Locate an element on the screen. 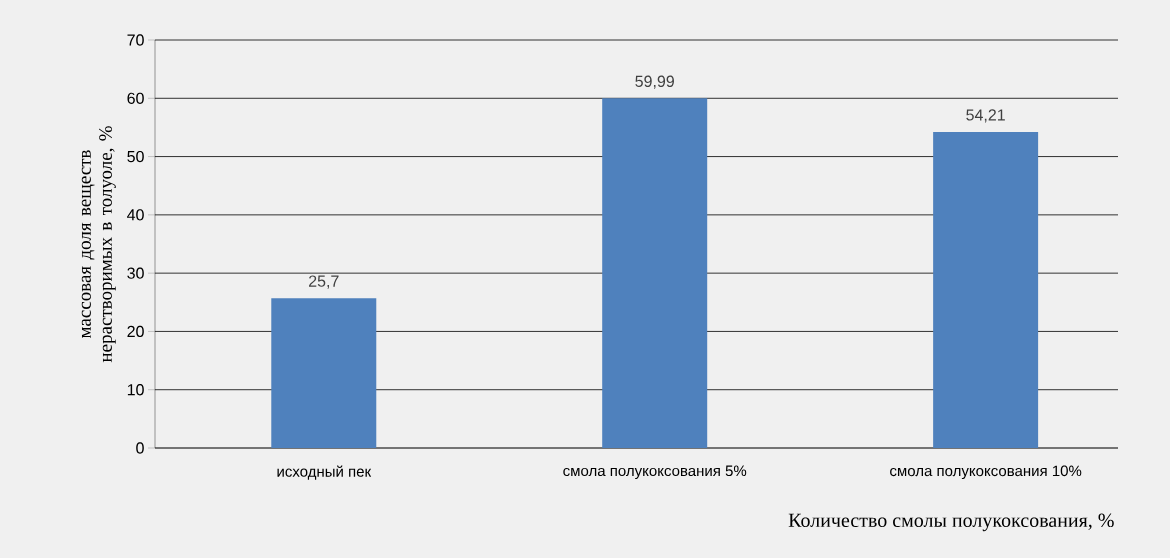 The image size is (1170, 558). y-tick-label: 10 is located at coordinates (135, 390).